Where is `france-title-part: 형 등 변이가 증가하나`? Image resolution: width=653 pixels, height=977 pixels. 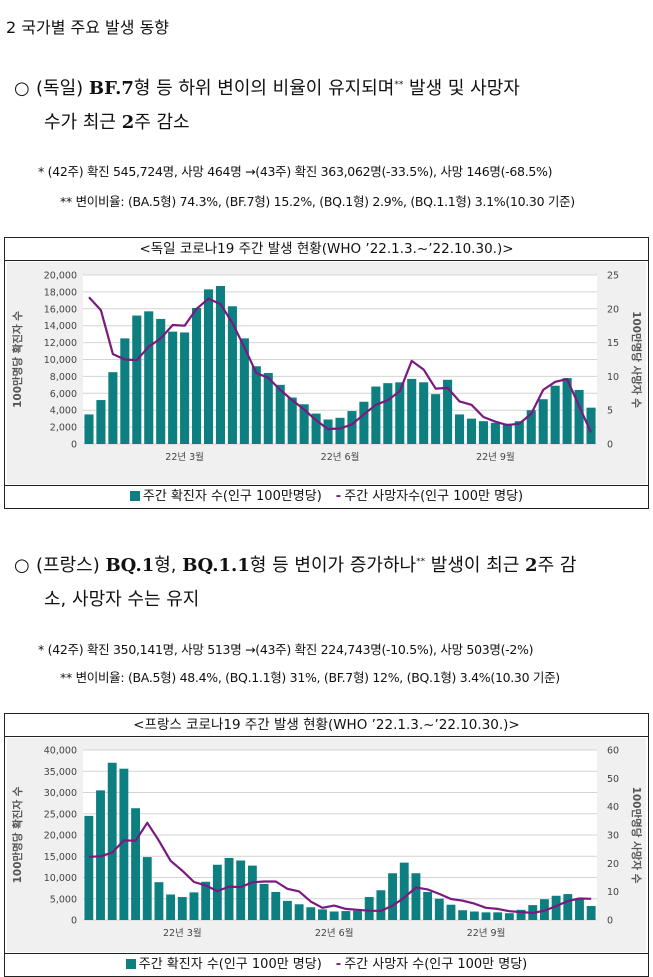 france-title-part: 형 등 변이가 증가하나 is located at coordinates (333, 565).